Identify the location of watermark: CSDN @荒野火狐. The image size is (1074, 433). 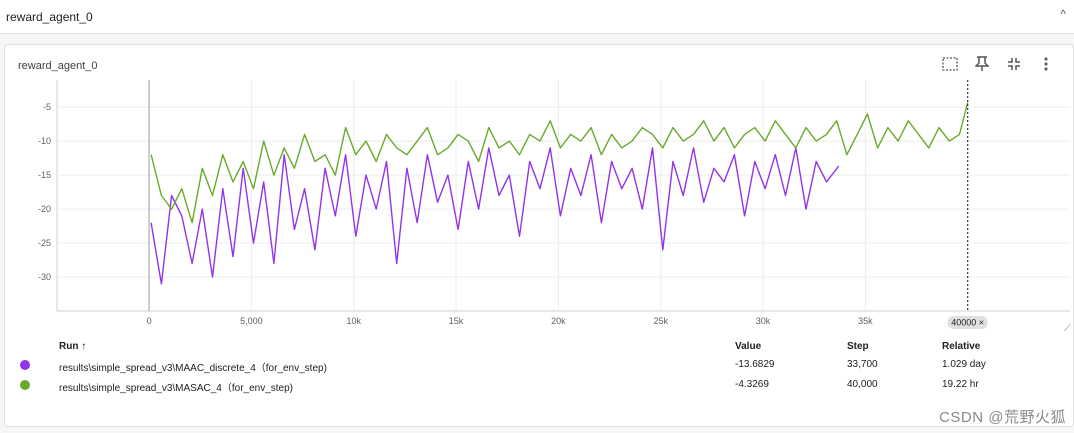
(1002, 417).